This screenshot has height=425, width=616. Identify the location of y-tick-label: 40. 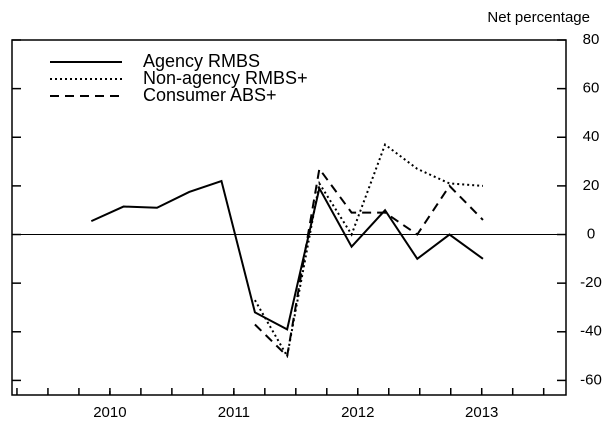
(591, 136).